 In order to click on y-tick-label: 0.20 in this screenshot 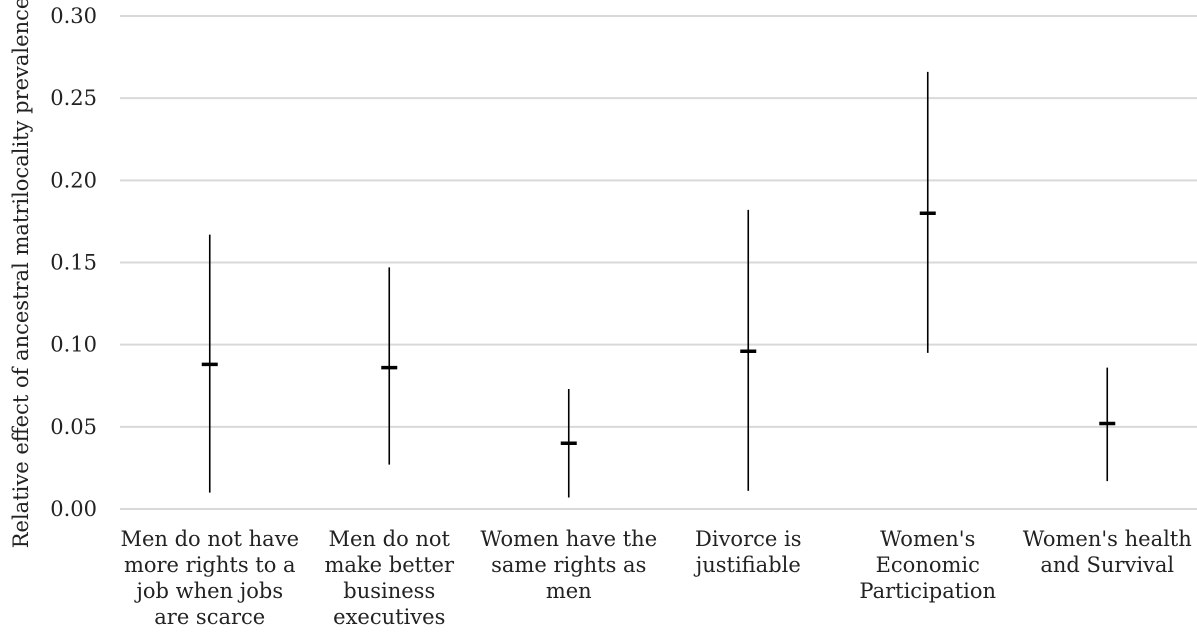, I will do `click(73, 180)`.